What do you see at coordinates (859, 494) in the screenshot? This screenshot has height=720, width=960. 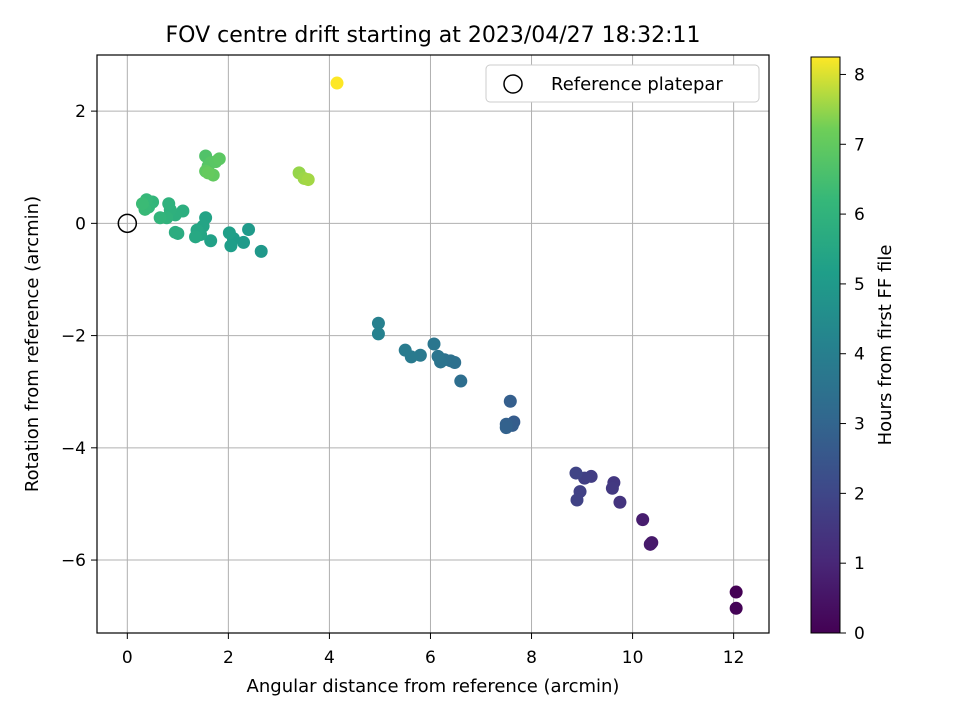 I see `colorbar-tick-label: 2` at bounding box center [859, 494].